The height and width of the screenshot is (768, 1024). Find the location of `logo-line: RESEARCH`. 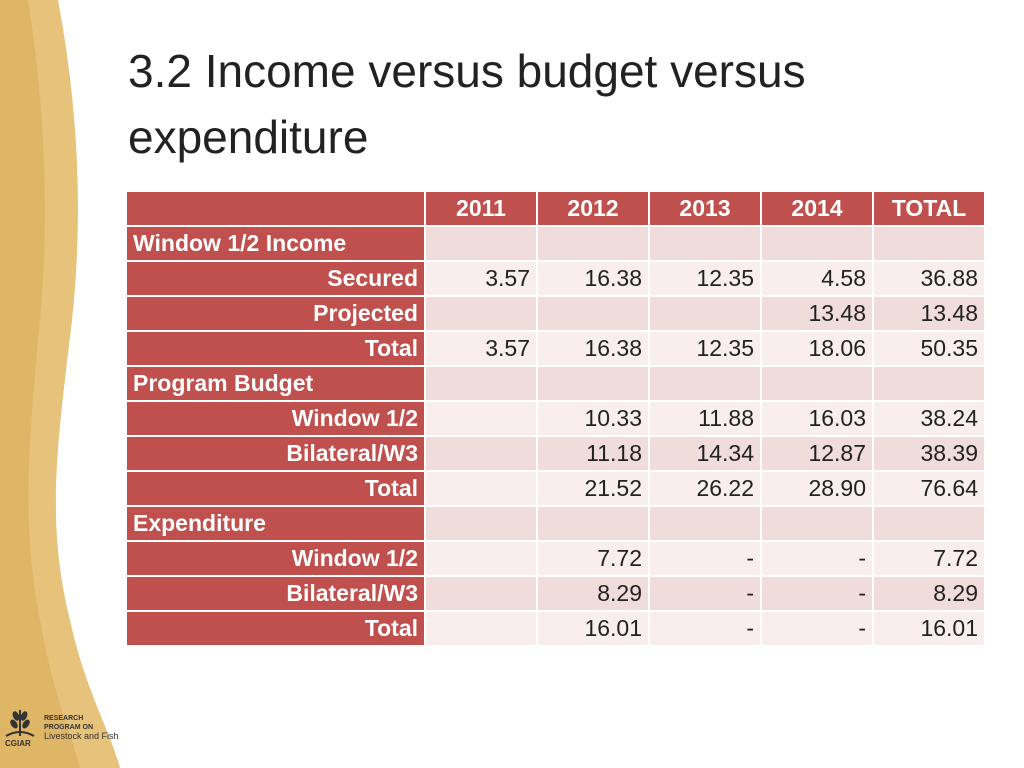

logo-line: RESEARCH is located at coordinates (64, 718).